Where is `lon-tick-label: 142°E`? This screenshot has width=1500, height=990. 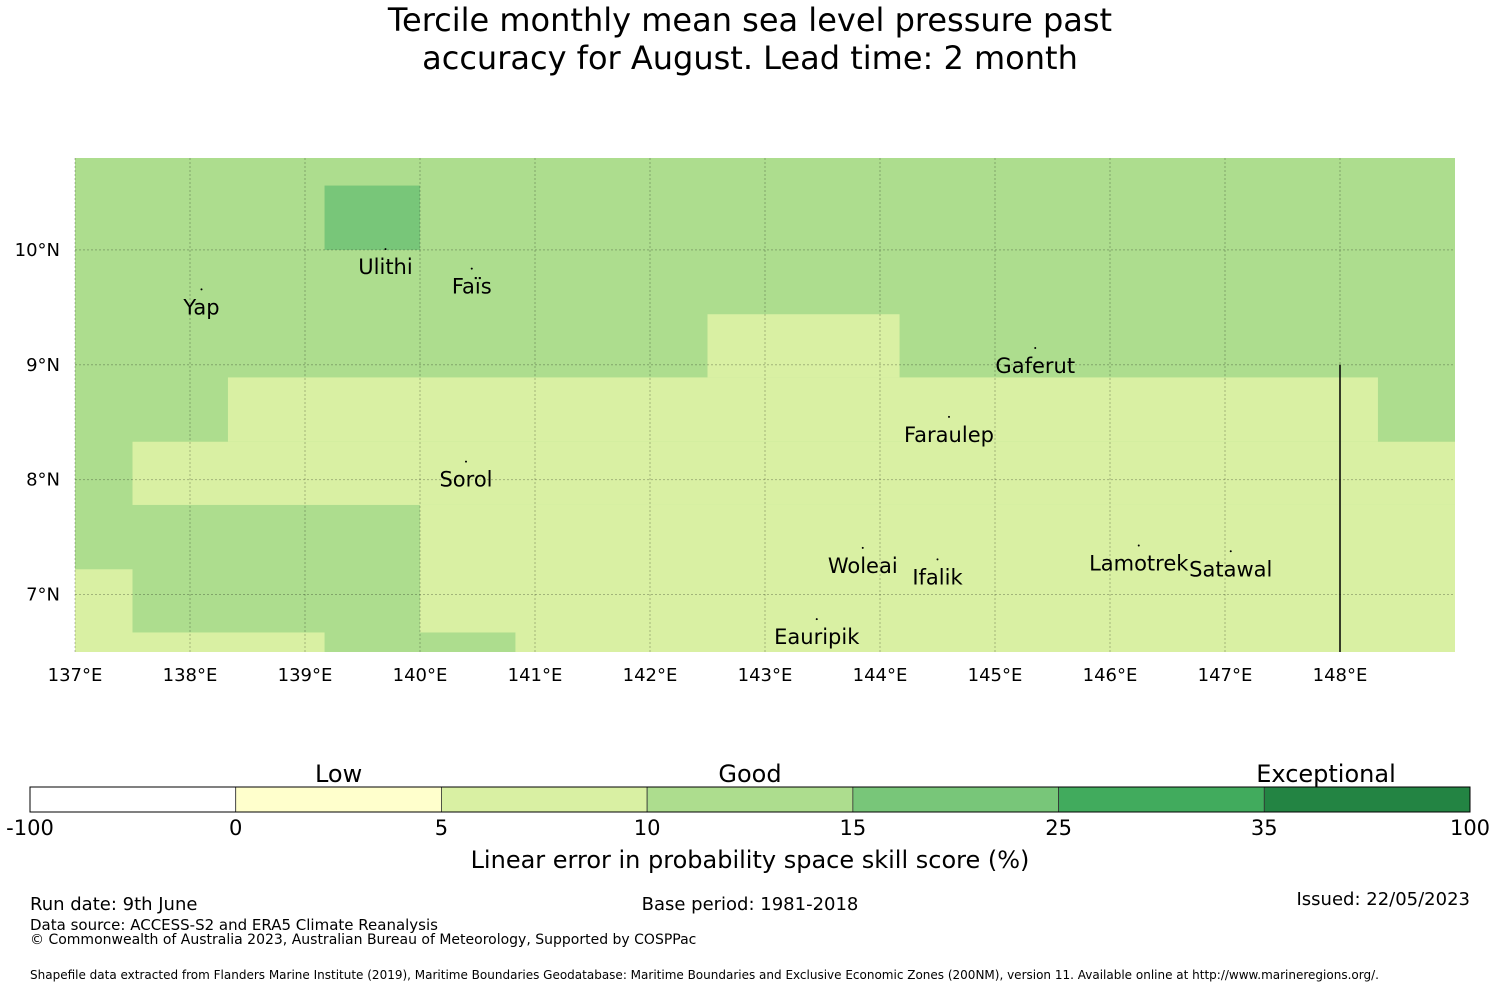 lon-tick-label: 142°E is located at coordinates (650, 675).